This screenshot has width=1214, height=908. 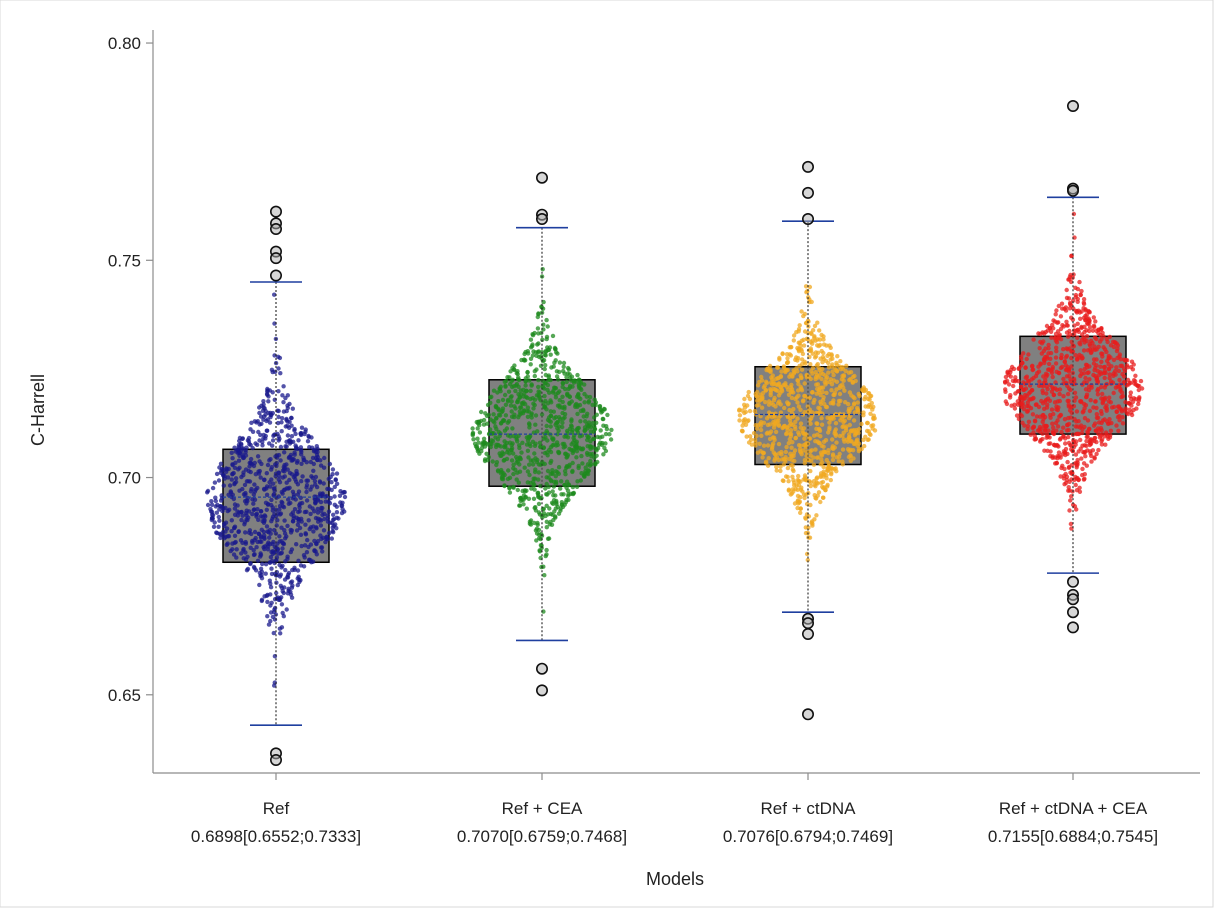 What do you see at coordinates (808, 836) in the screenshot?
I see `data-label: 0.7076[0.6794;0.7469]` at bounding box center [808, 836].